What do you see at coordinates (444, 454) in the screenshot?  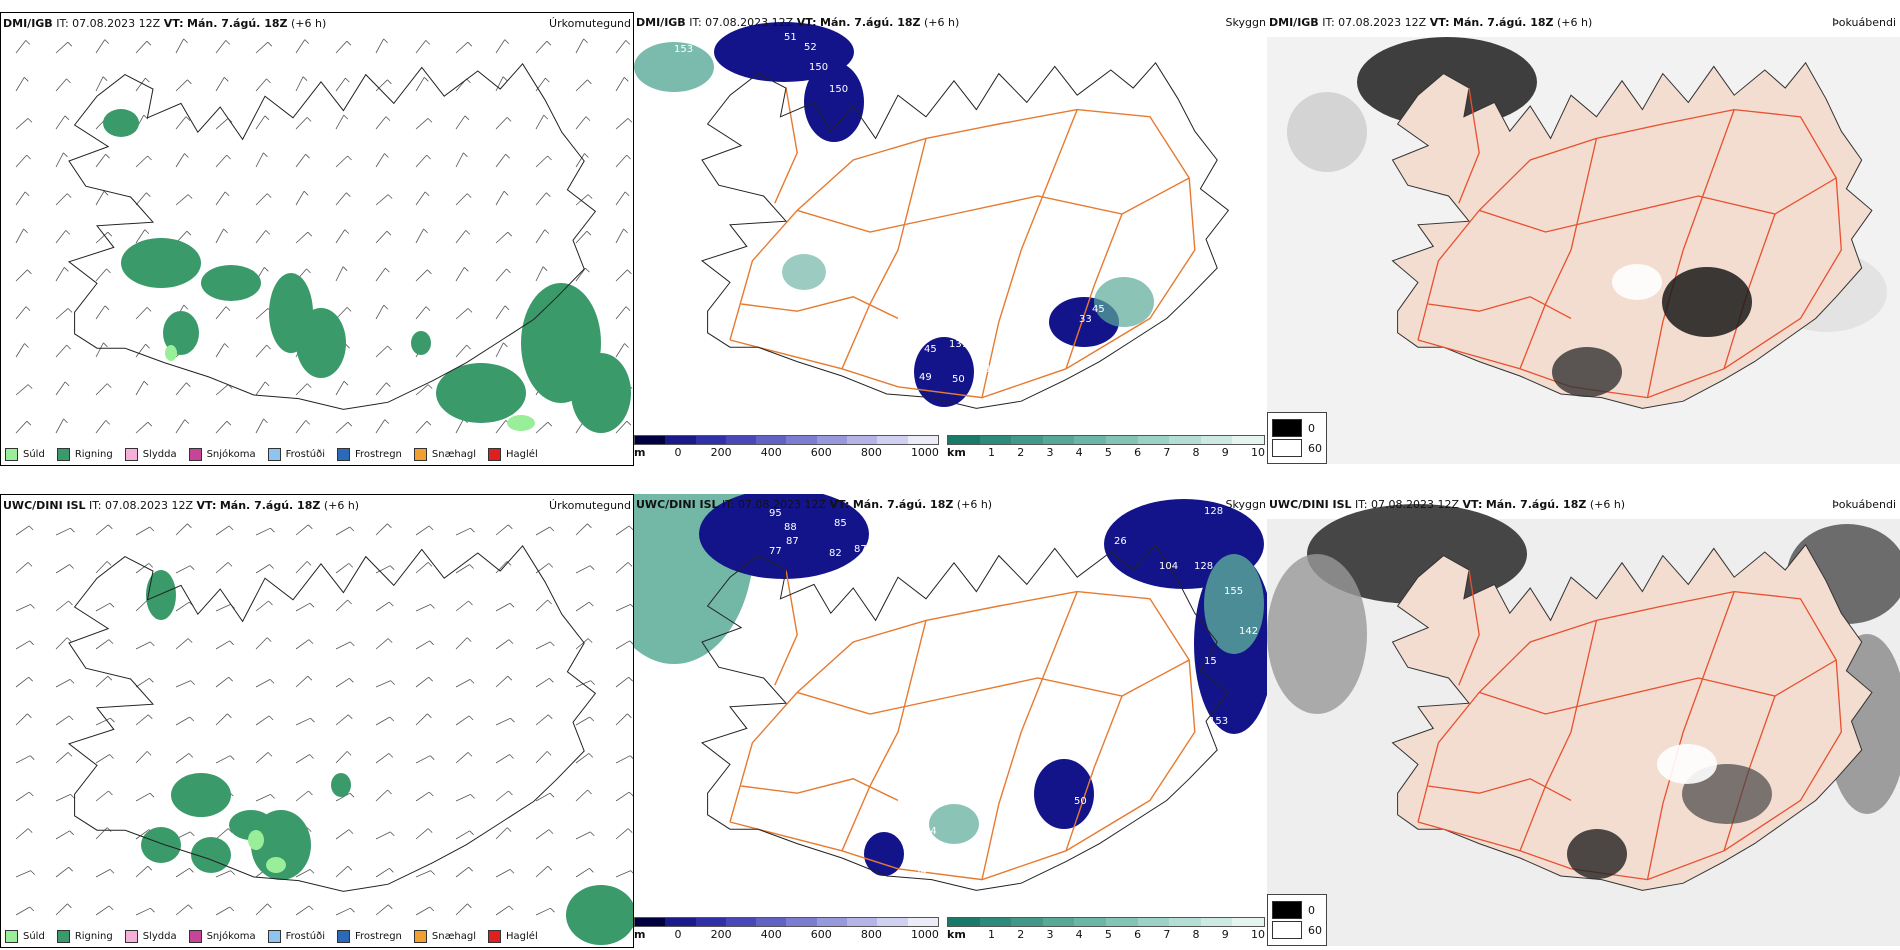 I see `legend-item: Snæhagl` at bounding box center [444, 454].